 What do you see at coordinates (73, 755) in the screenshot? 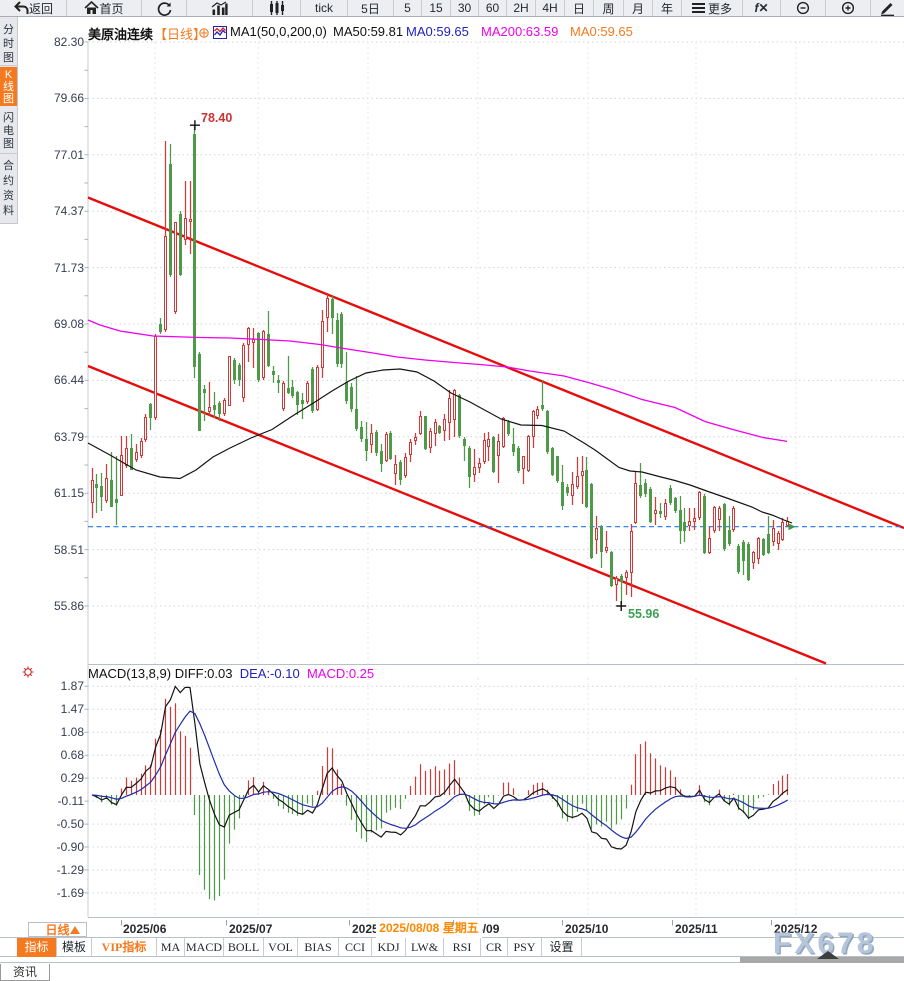
I see `svg-text: 0.68` at bounding box center [73, 755].